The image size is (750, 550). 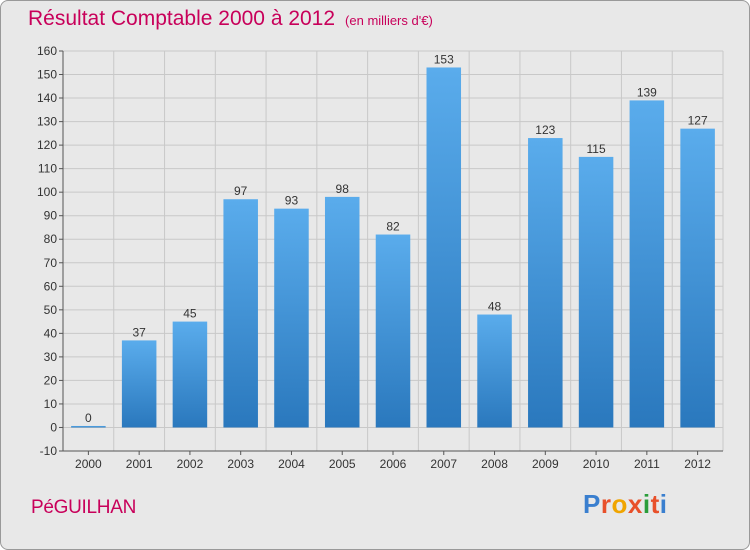 What do you see at coordinates (444, 59) in the screenshot?
I see `data-label: 153` at bounding box center [444, 59].